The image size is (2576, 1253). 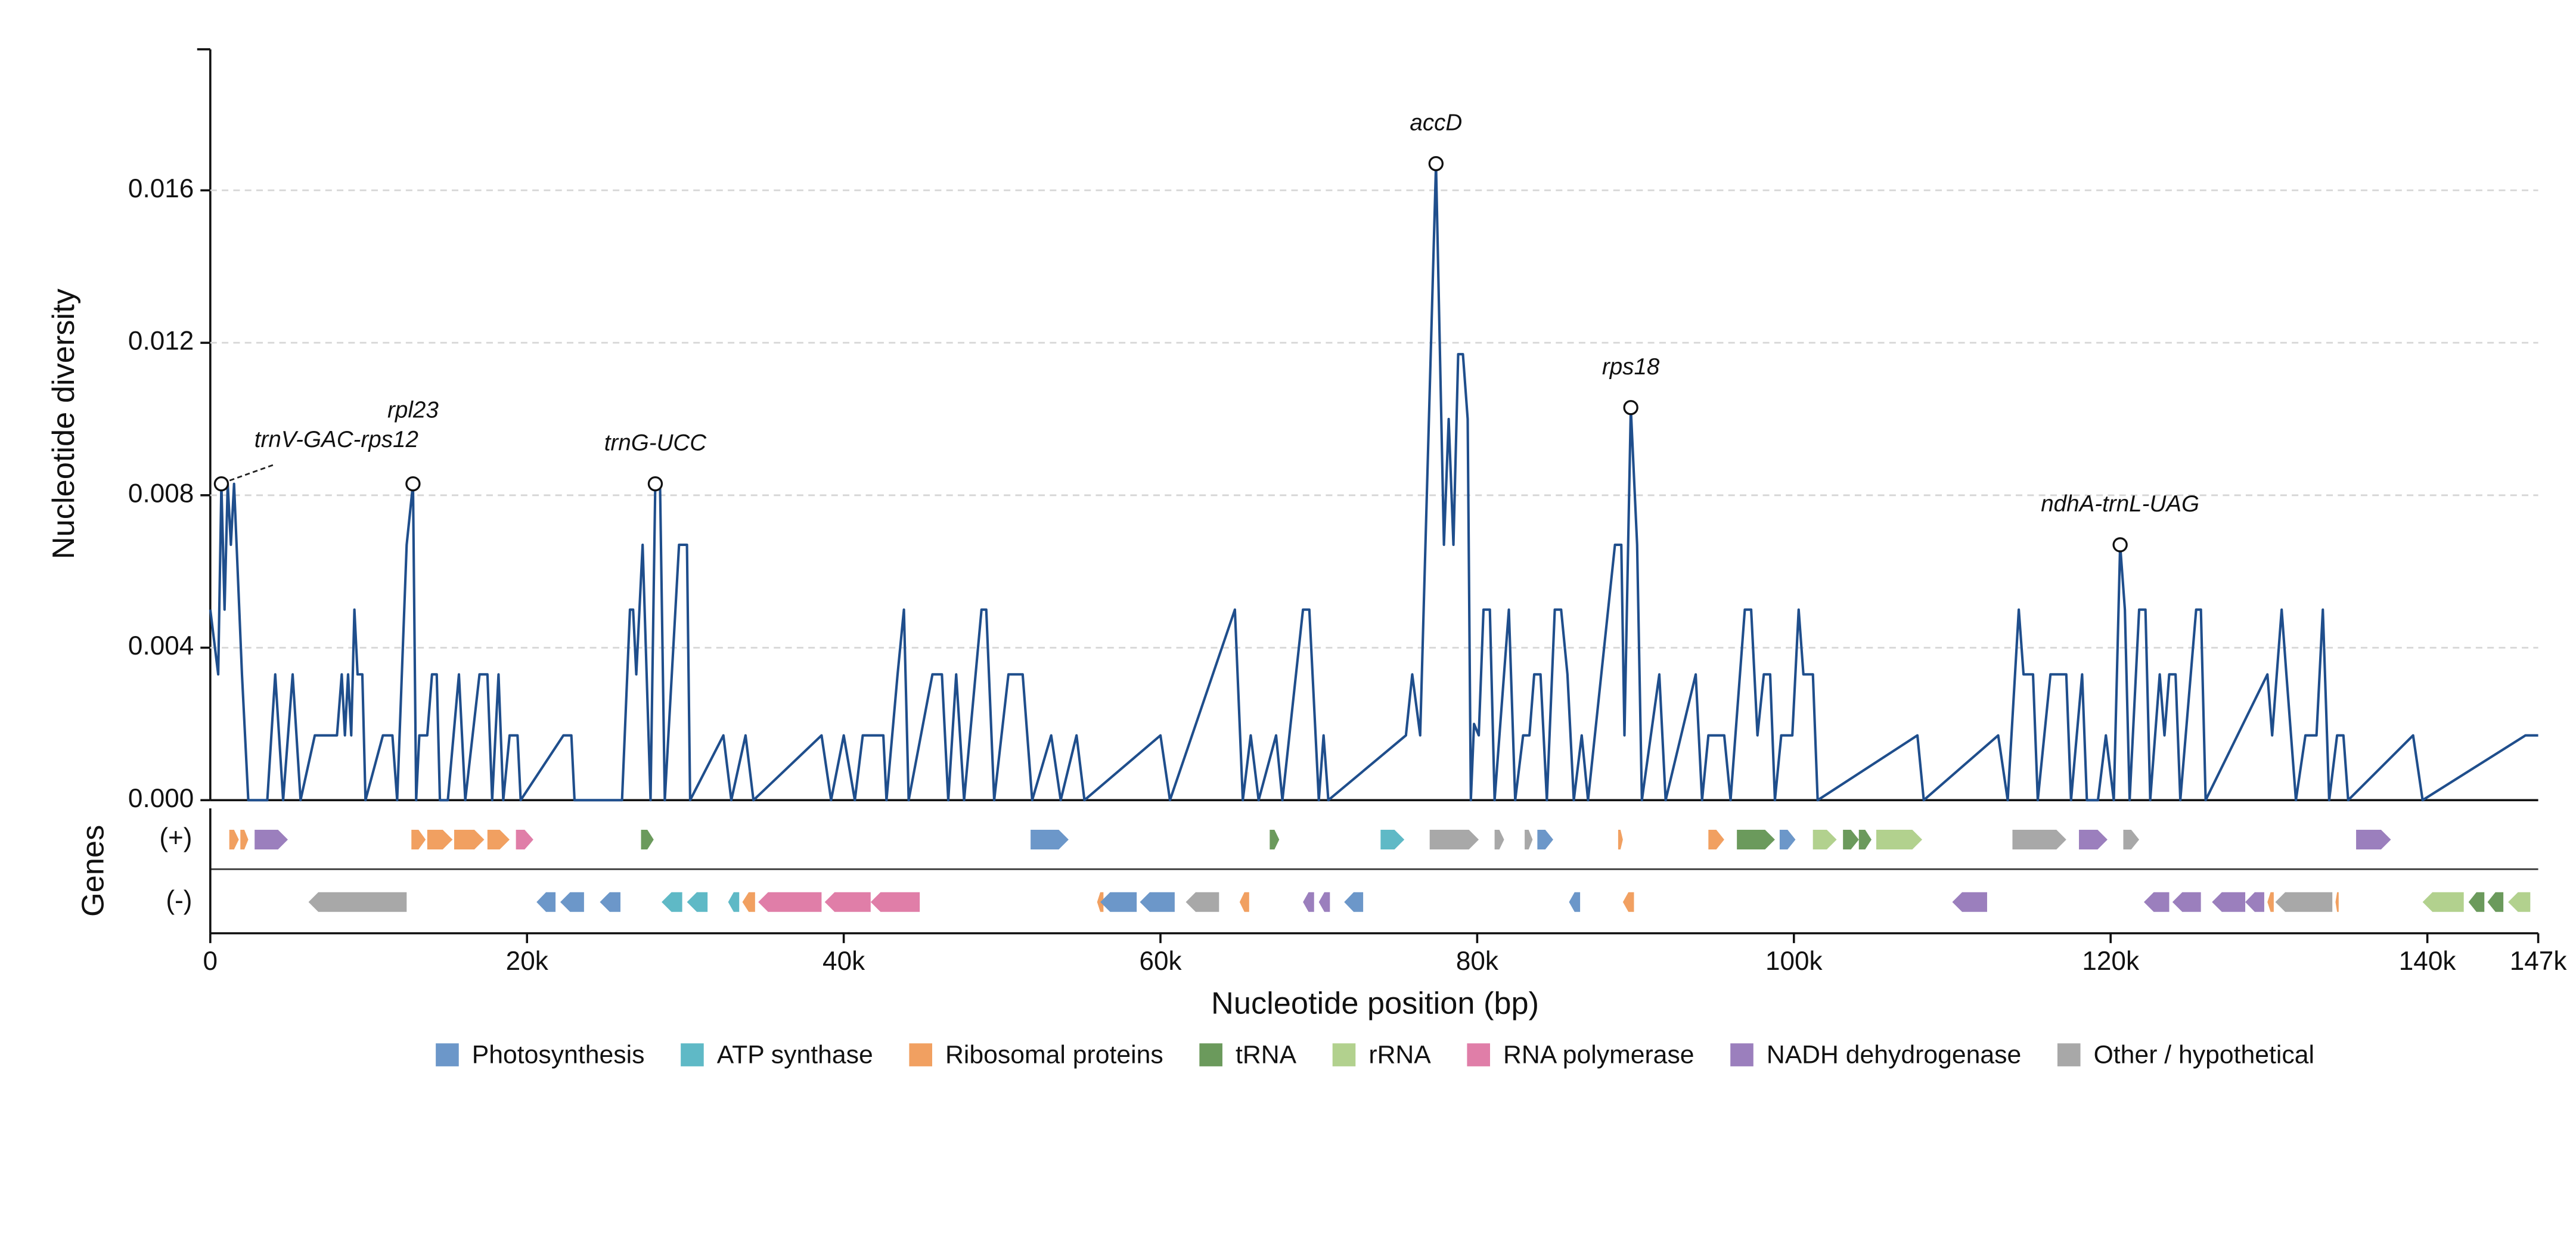 What do you see at coordinates (528, 961) in the screenshot?
I see `x-tick-label: 20k` at bounding box center [528, 961].